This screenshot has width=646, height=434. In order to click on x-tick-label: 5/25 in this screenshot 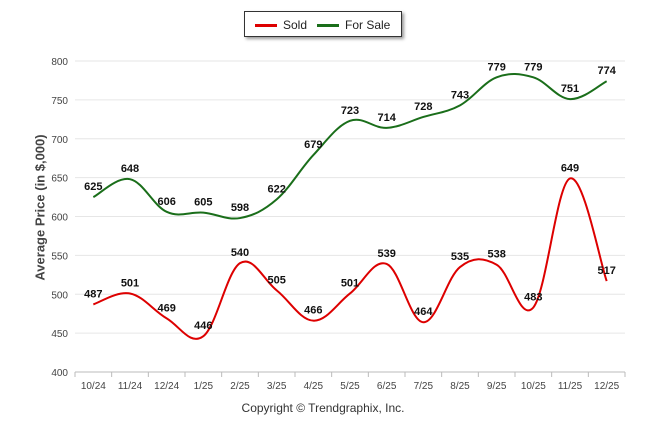, I will do `click(350, 386)`.